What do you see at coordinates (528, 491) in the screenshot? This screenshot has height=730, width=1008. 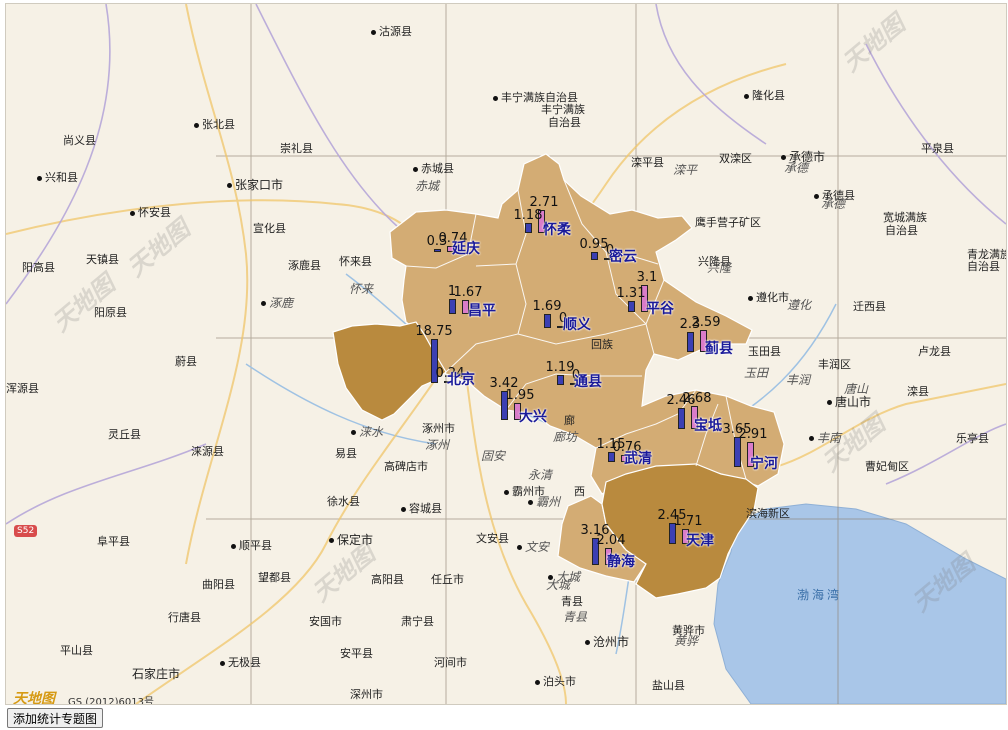 I see `place-label-text: 霸州市` at bounding box center [528, 491].